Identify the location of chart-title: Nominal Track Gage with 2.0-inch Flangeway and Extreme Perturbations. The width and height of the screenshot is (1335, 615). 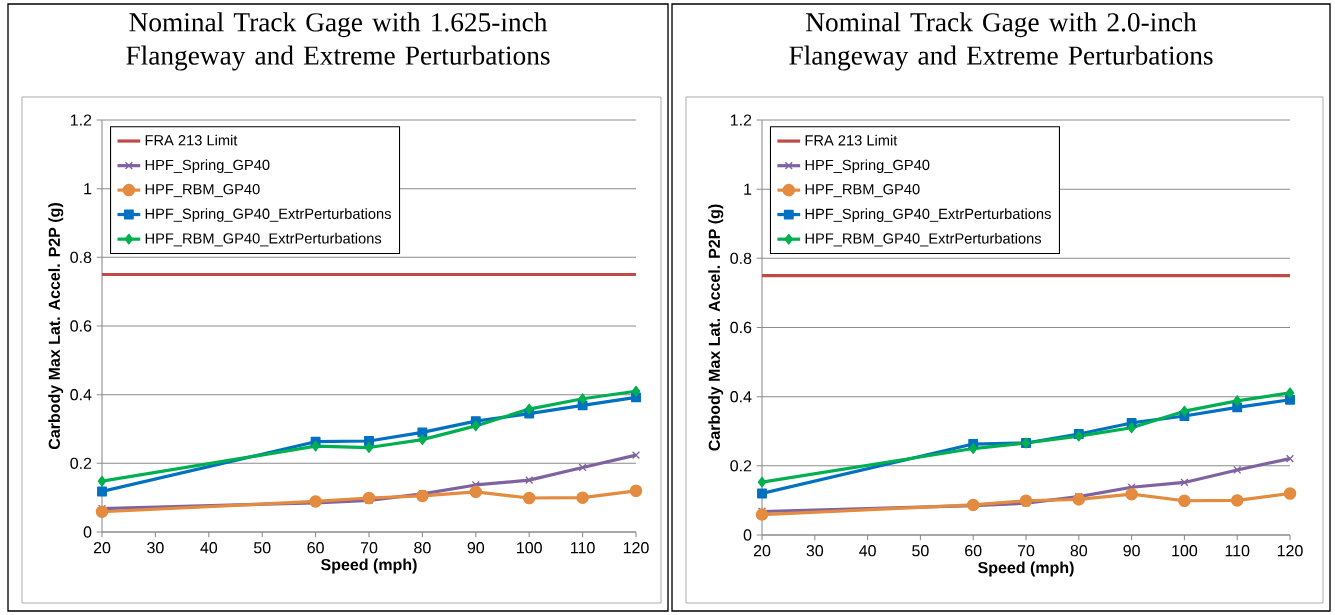
(1001, 41).